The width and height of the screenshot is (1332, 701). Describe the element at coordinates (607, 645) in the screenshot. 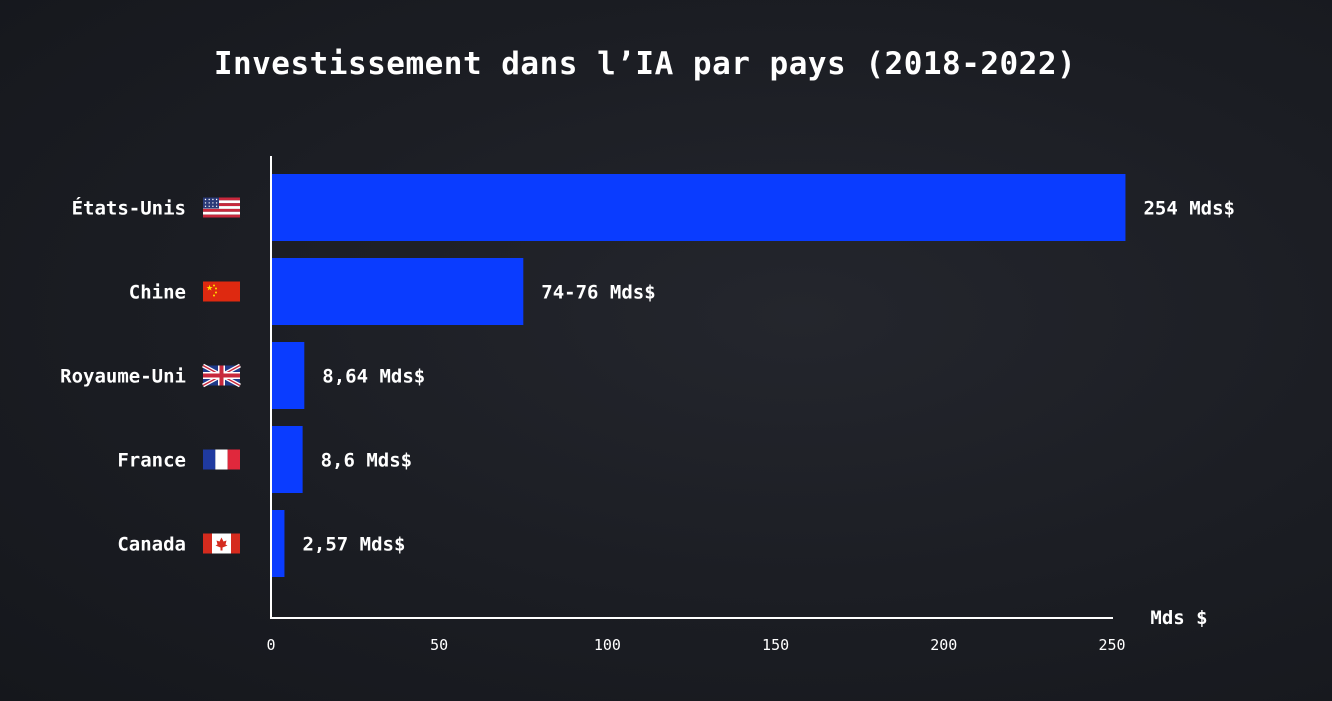

I see `x-tick-label: 100` at that location.